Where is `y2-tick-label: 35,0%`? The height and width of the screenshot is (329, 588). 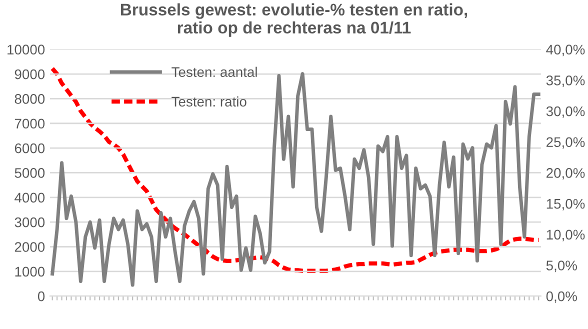
y2-tick-label: 35,0% is located at coordinates (565, 82).